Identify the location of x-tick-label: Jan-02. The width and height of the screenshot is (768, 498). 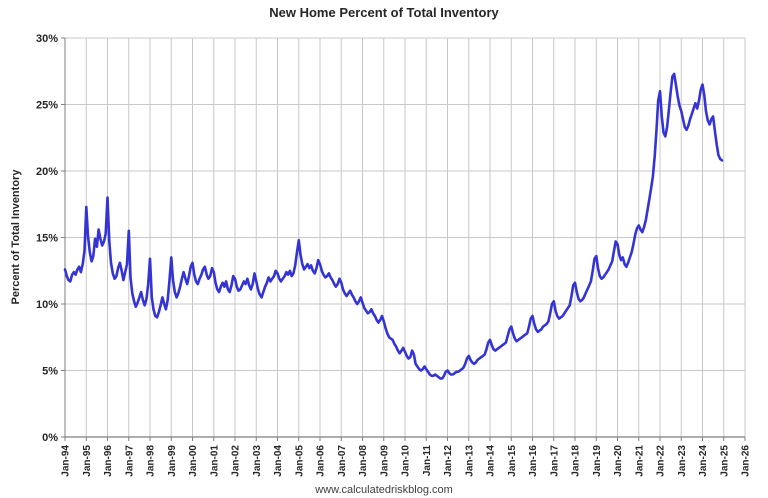
(236, 461).